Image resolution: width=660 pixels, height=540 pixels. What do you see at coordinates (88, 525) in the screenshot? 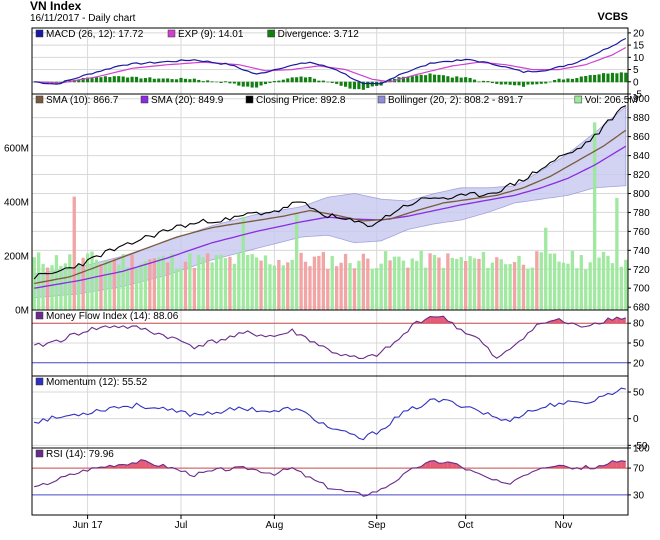
I see `xtick-label-jun17: Jun 17` at bounding box center [88, 525].